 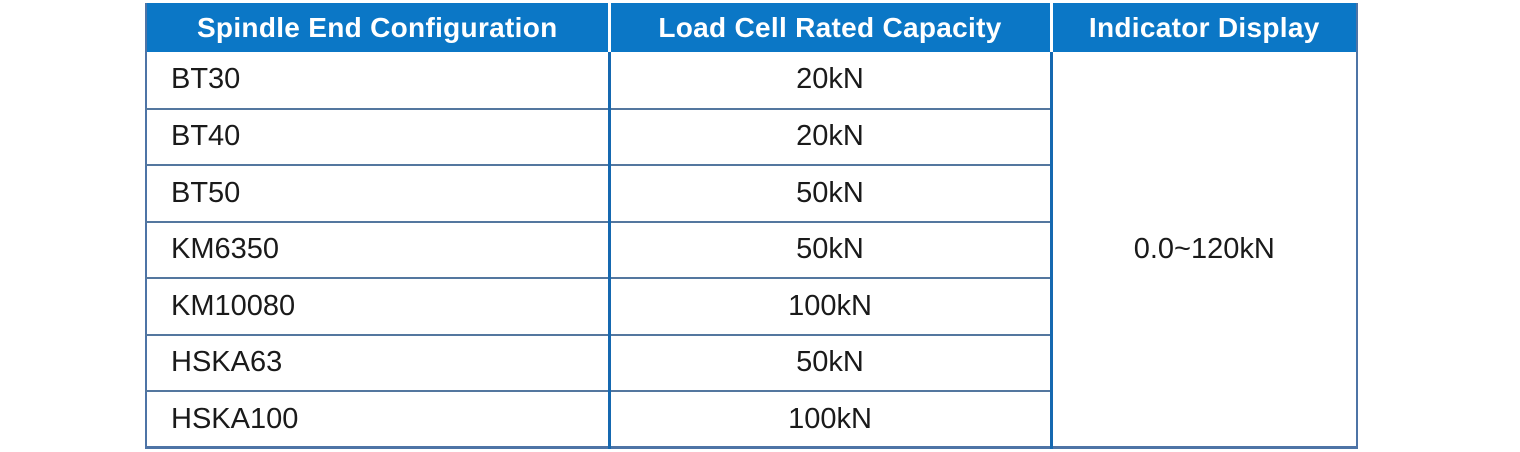 What do you see at coordinates (378, 81) in the screenshot?
I see `spindle-configuration-cell: BT30` at bounding box center [378, 81].